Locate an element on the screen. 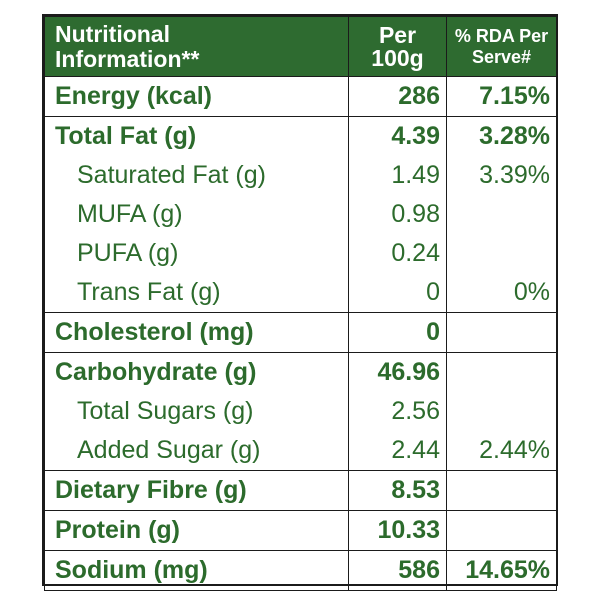  row-total-sugars: Total Sugars (g) 2.56 is located at coordinates (300, 411).